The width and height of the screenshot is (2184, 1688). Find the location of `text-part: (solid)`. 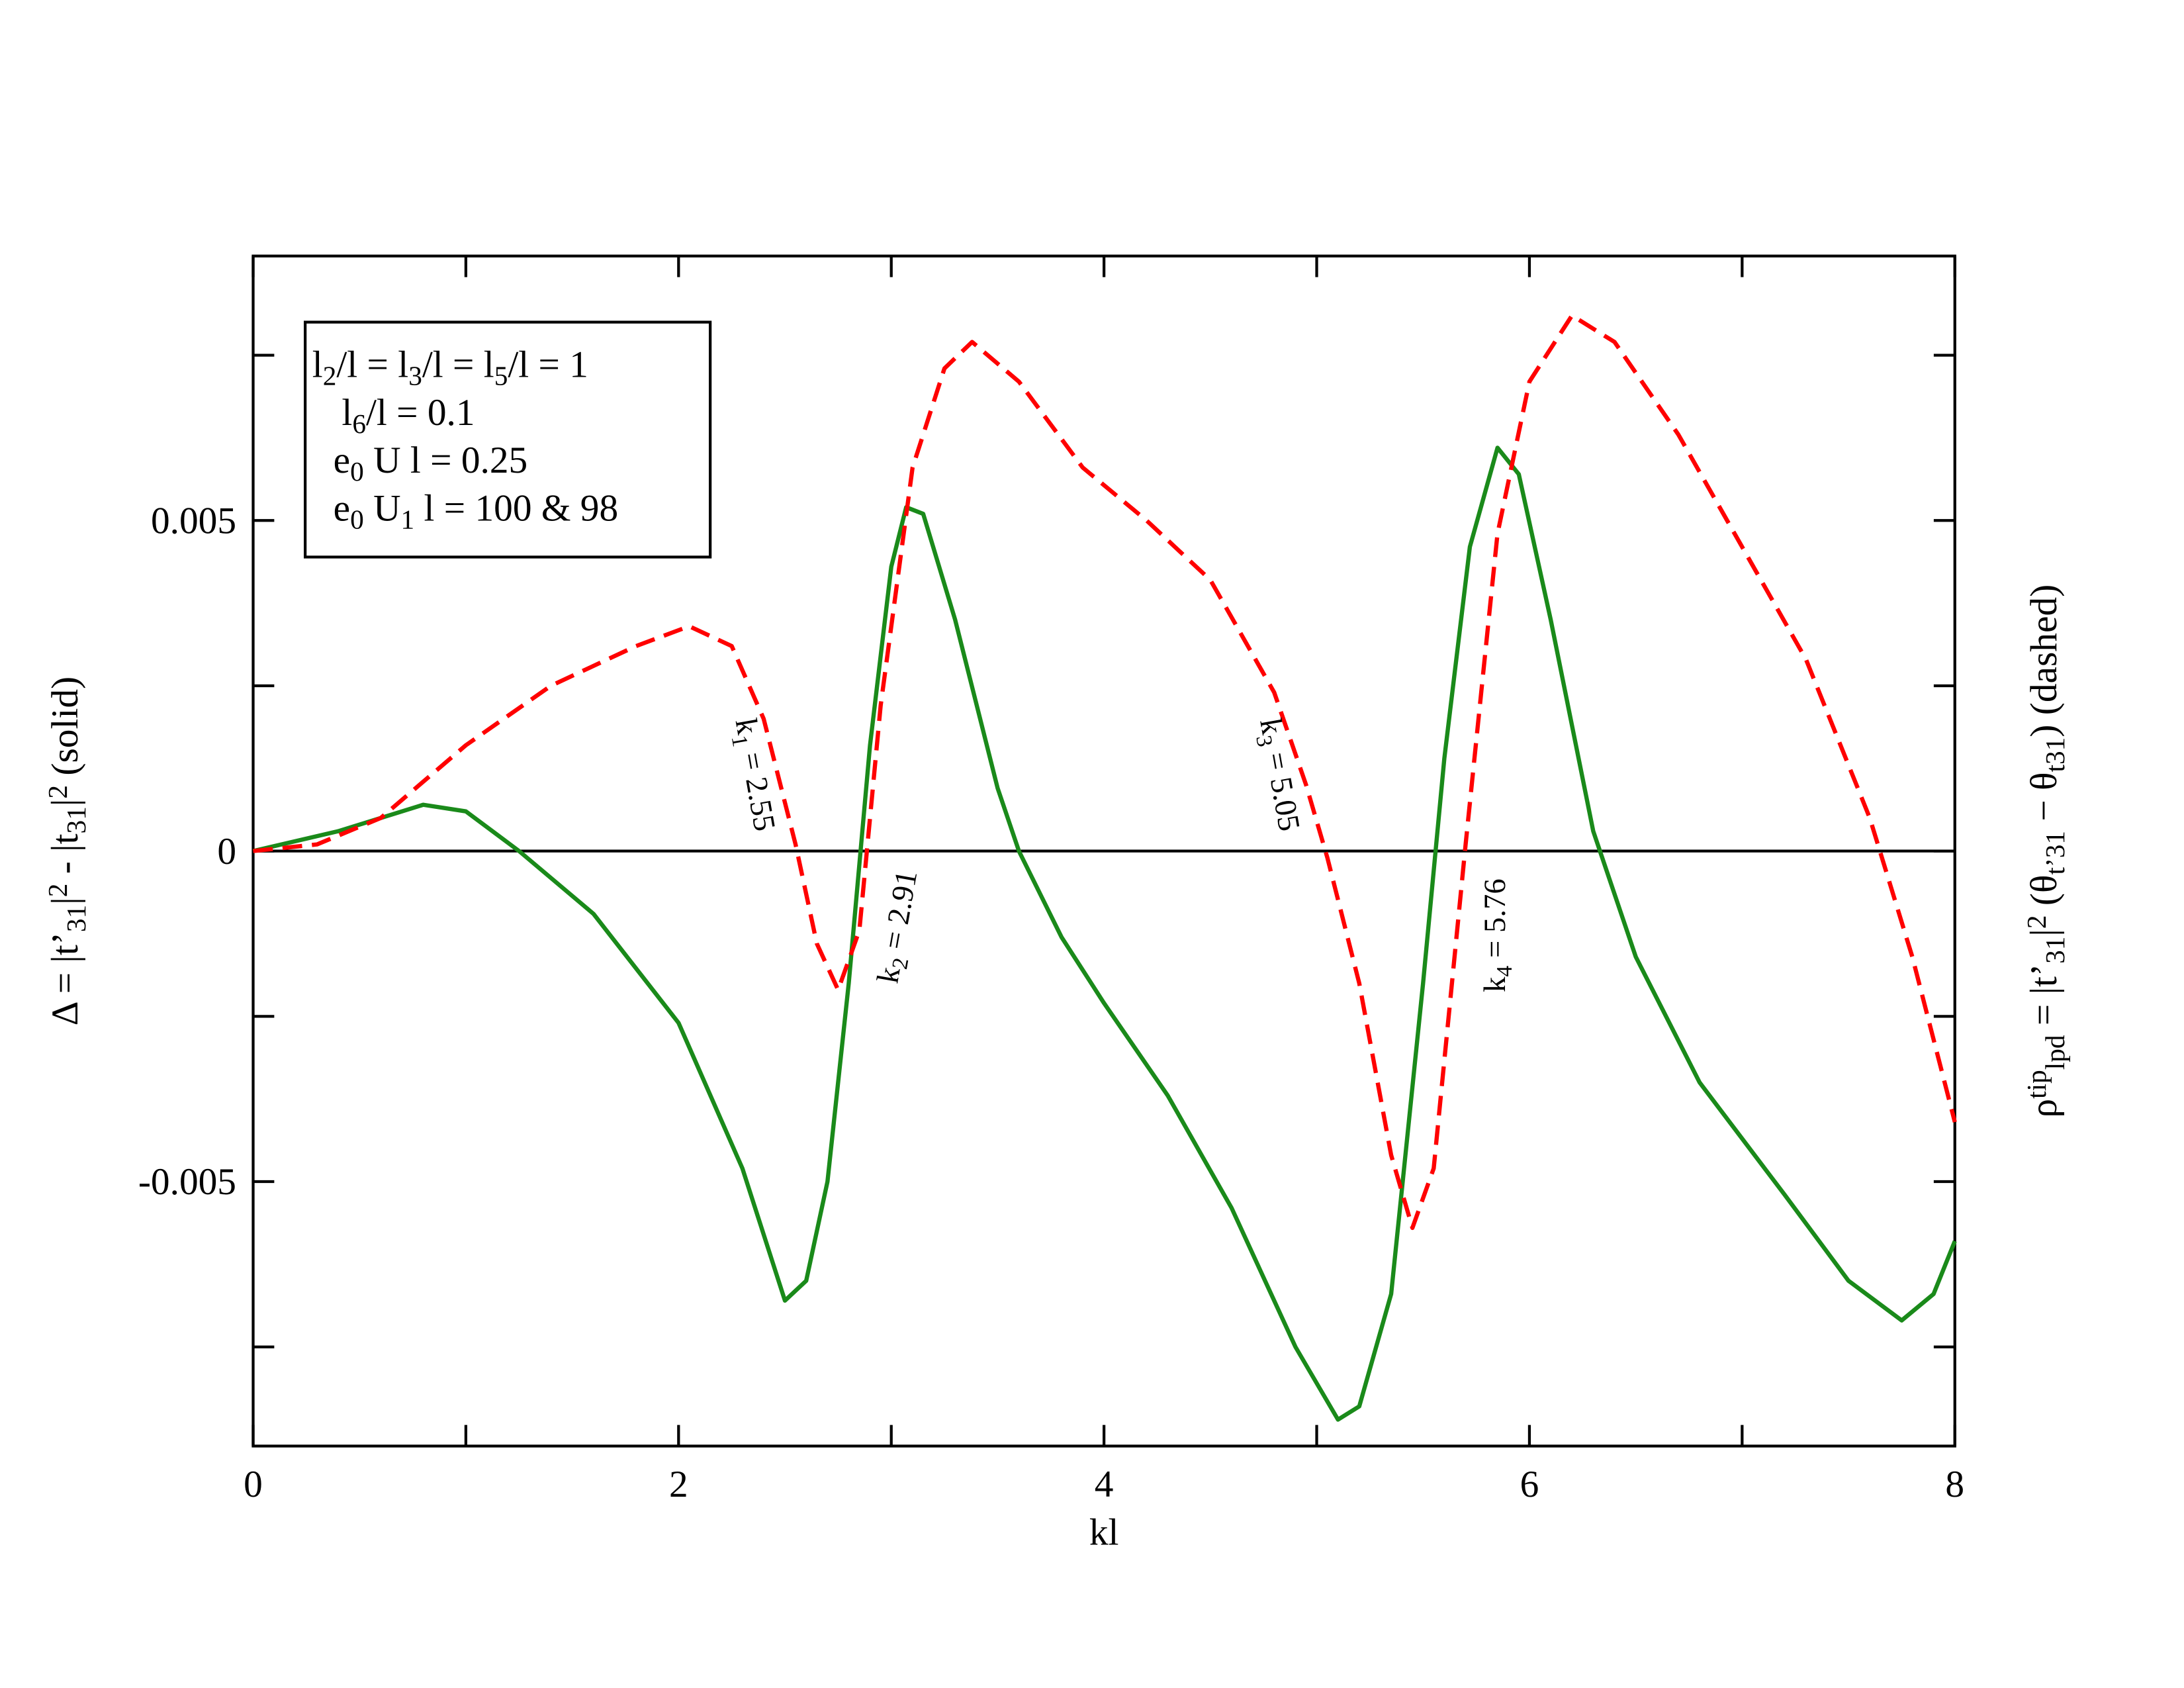

text-part: (solid) is located at coordinates (65, 731).